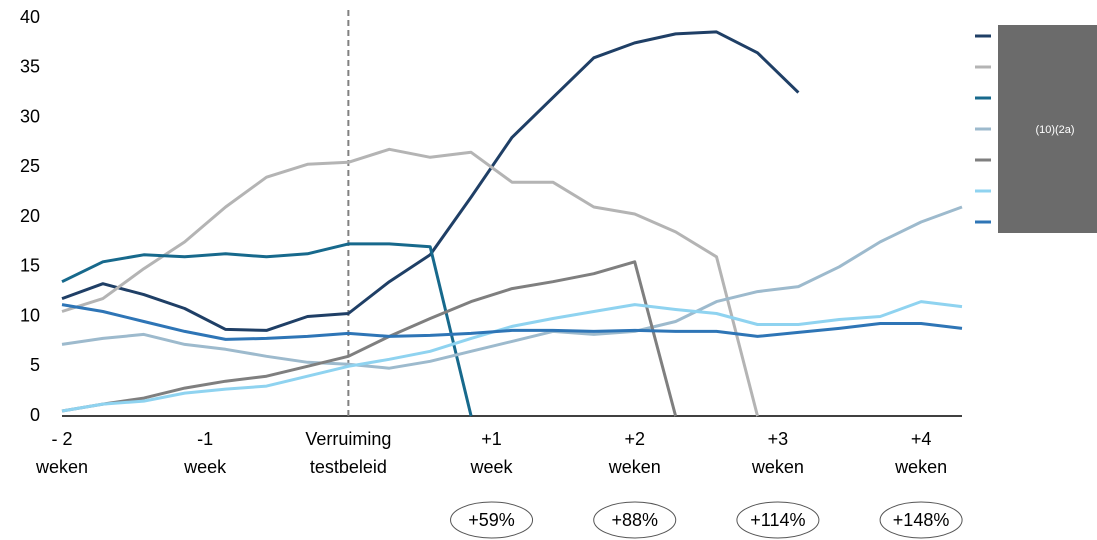 This screenshot has width=1097, height=540. What do you see at coordinates (634, 453) in the screenshot?
I see `x-tick-label: +2 weken` at bounding box center [634, 453].